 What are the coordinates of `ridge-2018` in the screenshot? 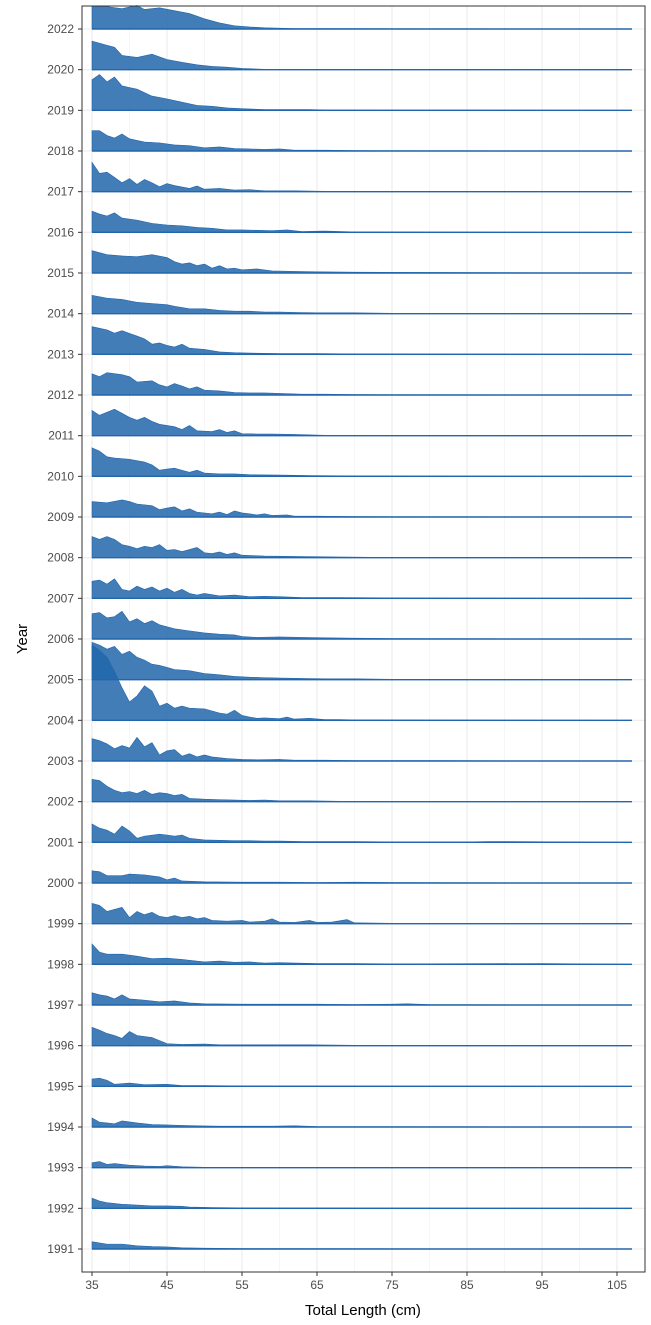 It's located at (362, 141).